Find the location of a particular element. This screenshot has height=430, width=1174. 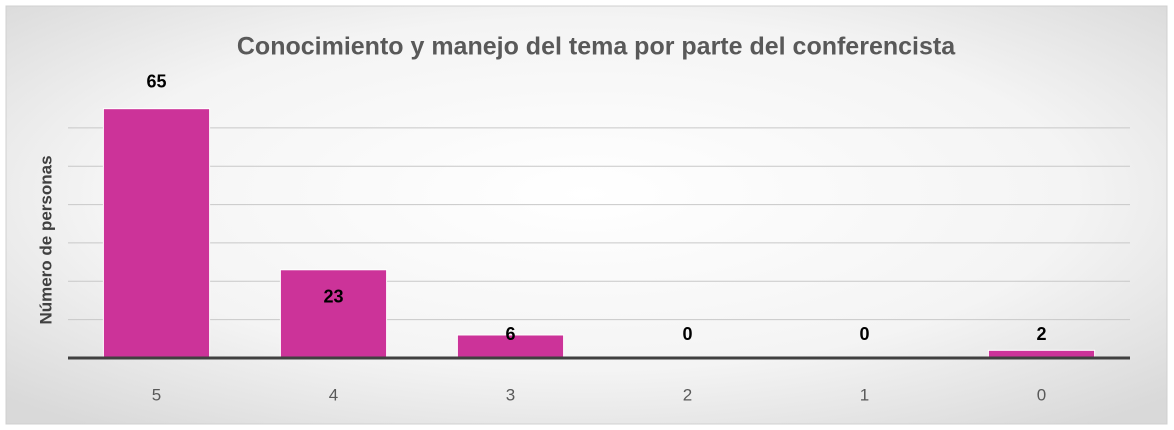

x-tick-label: 2 is located at coordinates (687, 394).